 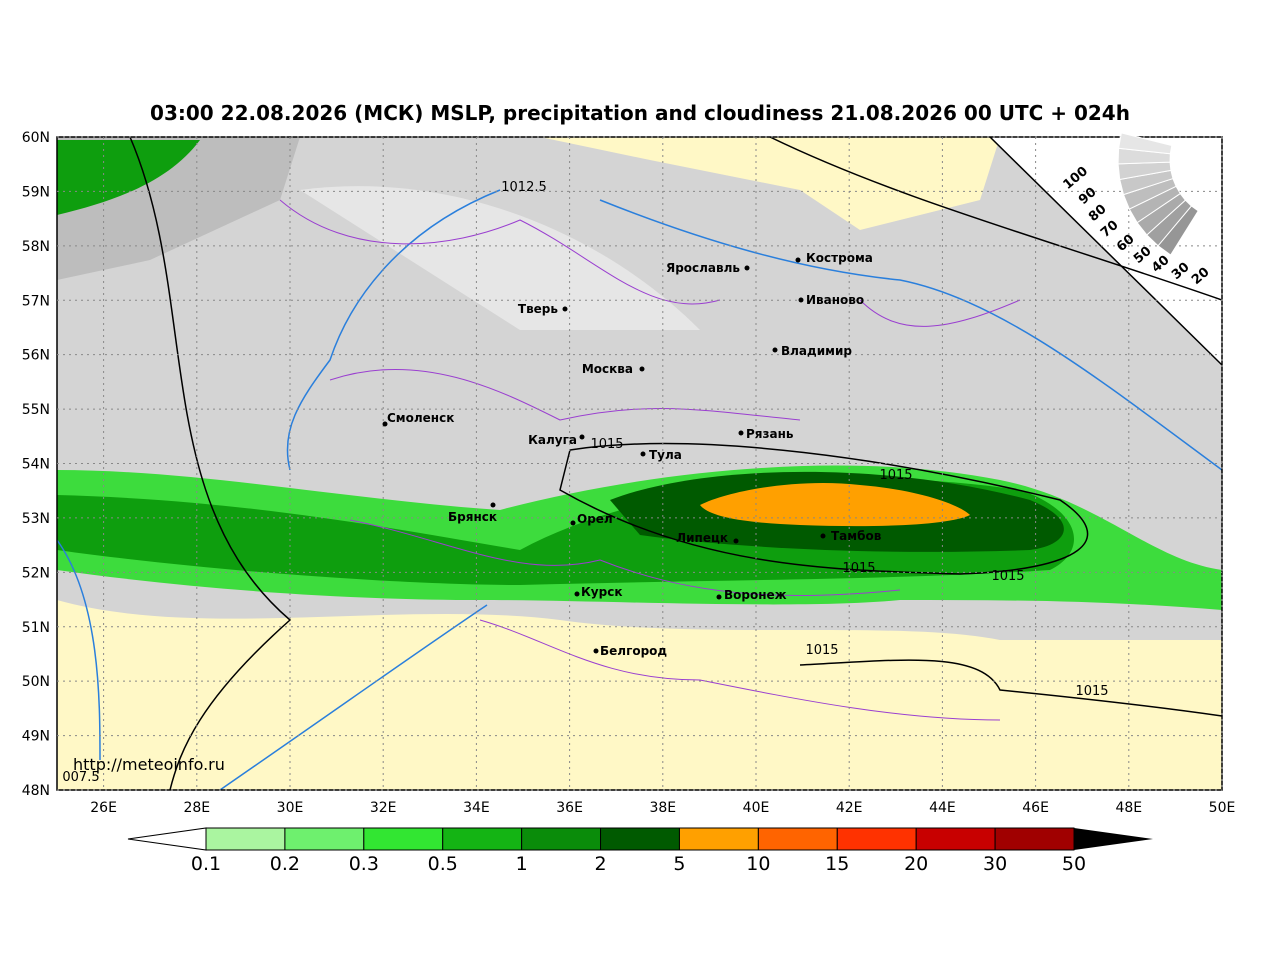 What do you see at coordinates (36, 410) in the screenshot?
I see `lat-label: 55N` at bounding box center [36, 410].